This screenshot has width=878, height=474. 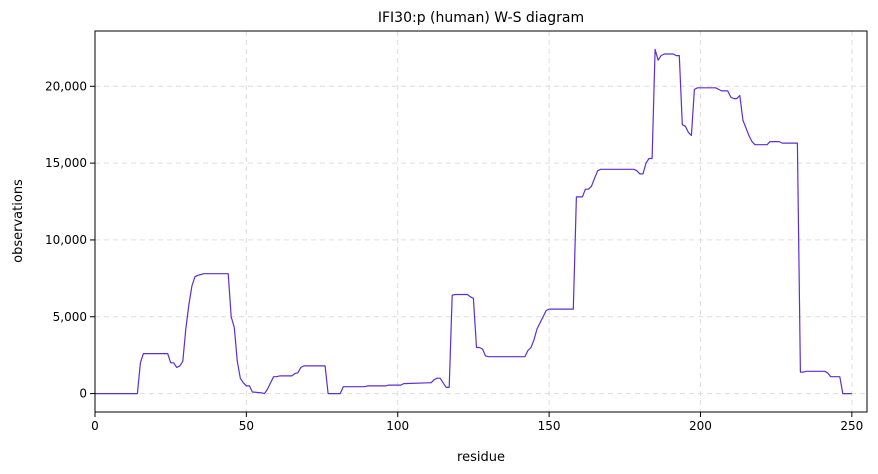 What do you see at coordinates (66, 240) in the screenshot?
I see `y-tick-label: 10,000` at bounding box center [66, 240].